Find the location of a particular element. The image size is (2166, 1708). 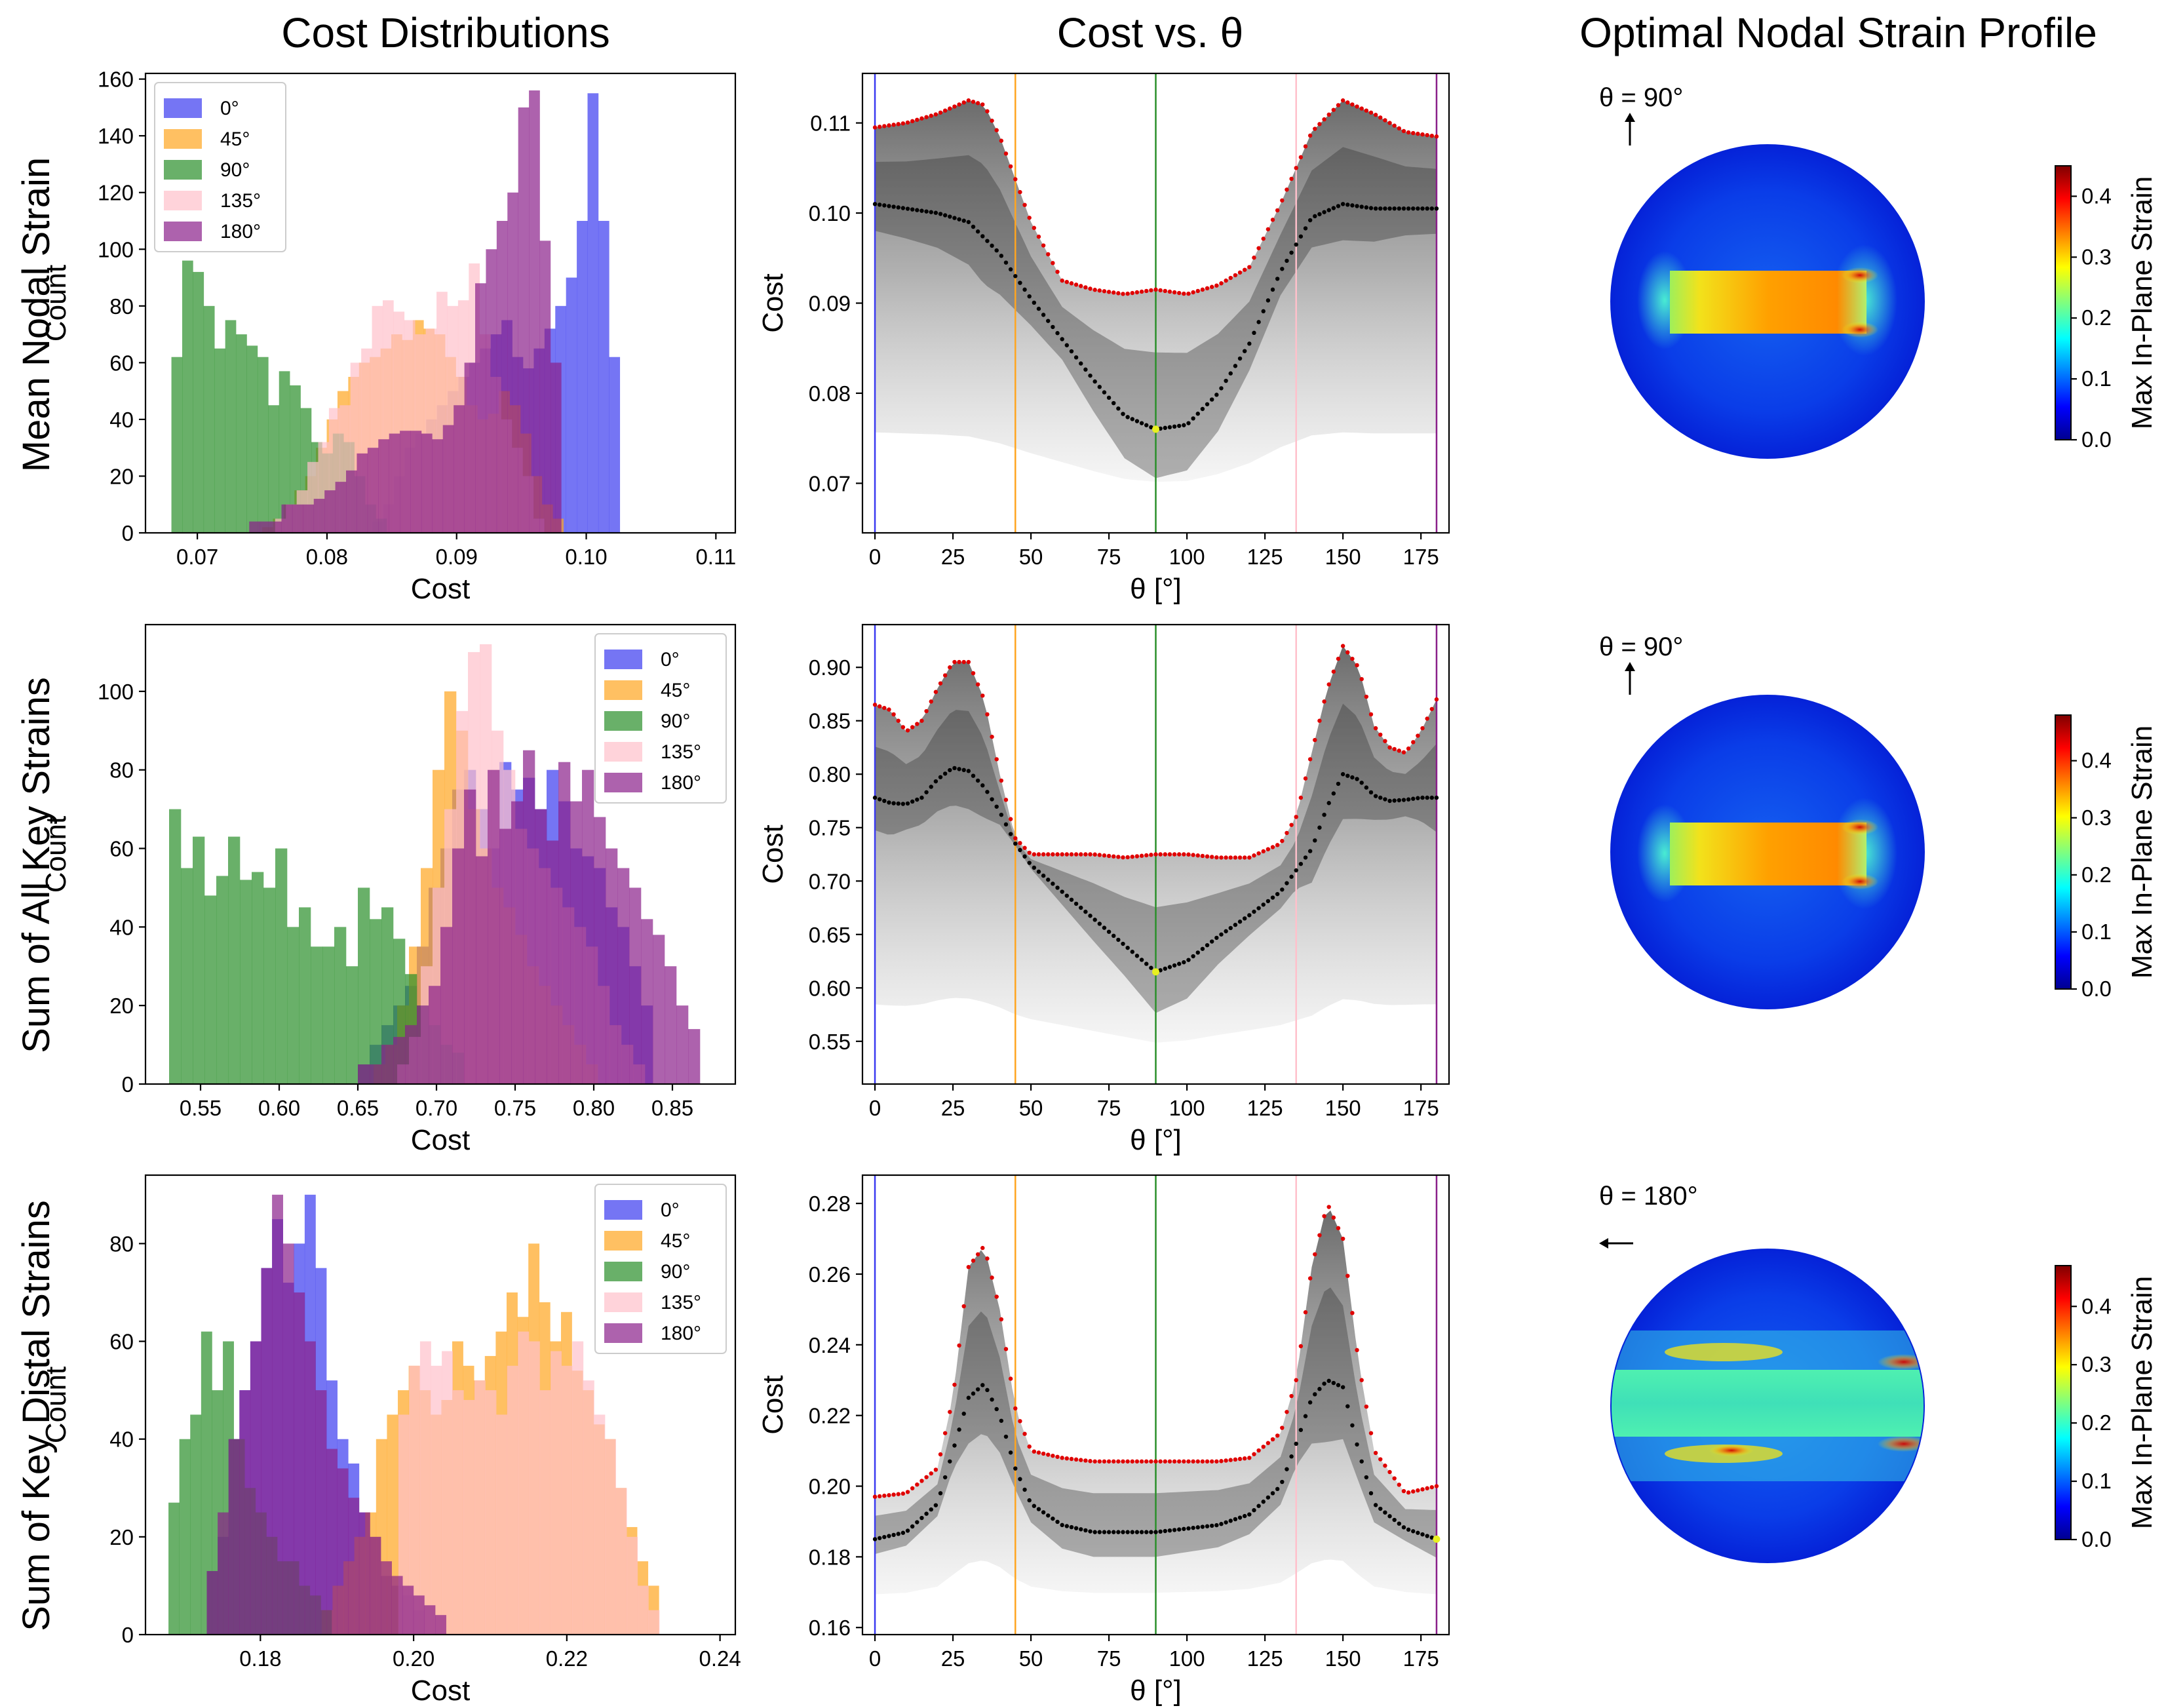

colorbar-tick-label: 0.3 is located at coordinates (2096, 256).